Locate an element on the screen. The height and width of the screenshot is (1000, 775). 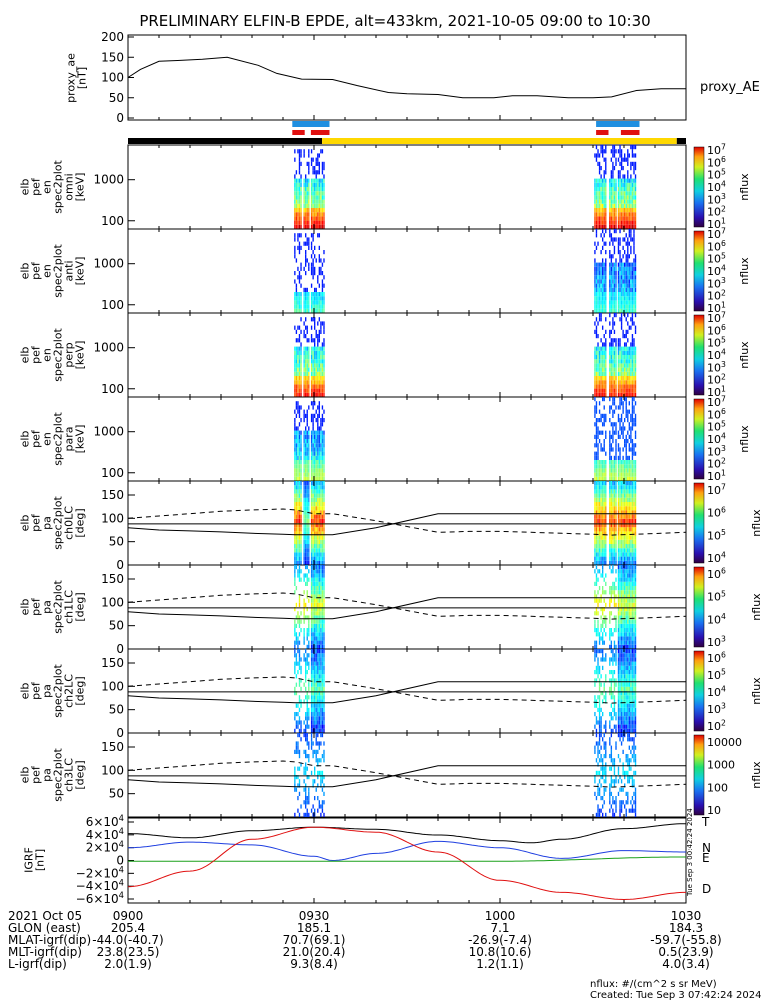
axis-label-line: [keV] is located at coordinates (80, 271).